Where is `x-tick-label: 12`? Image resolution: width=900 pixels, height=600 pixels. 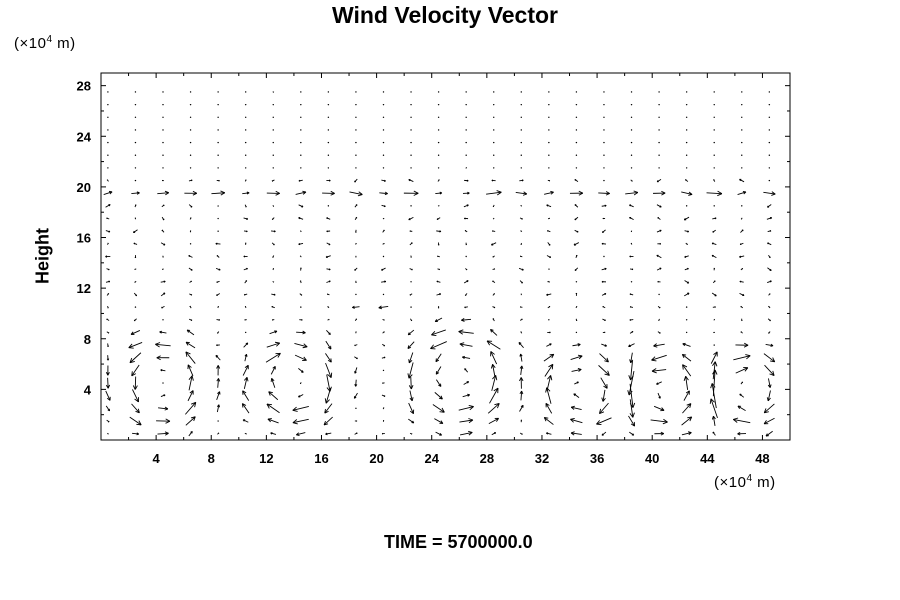 x-tick-label: 12 is located at coordinates (266, 458).